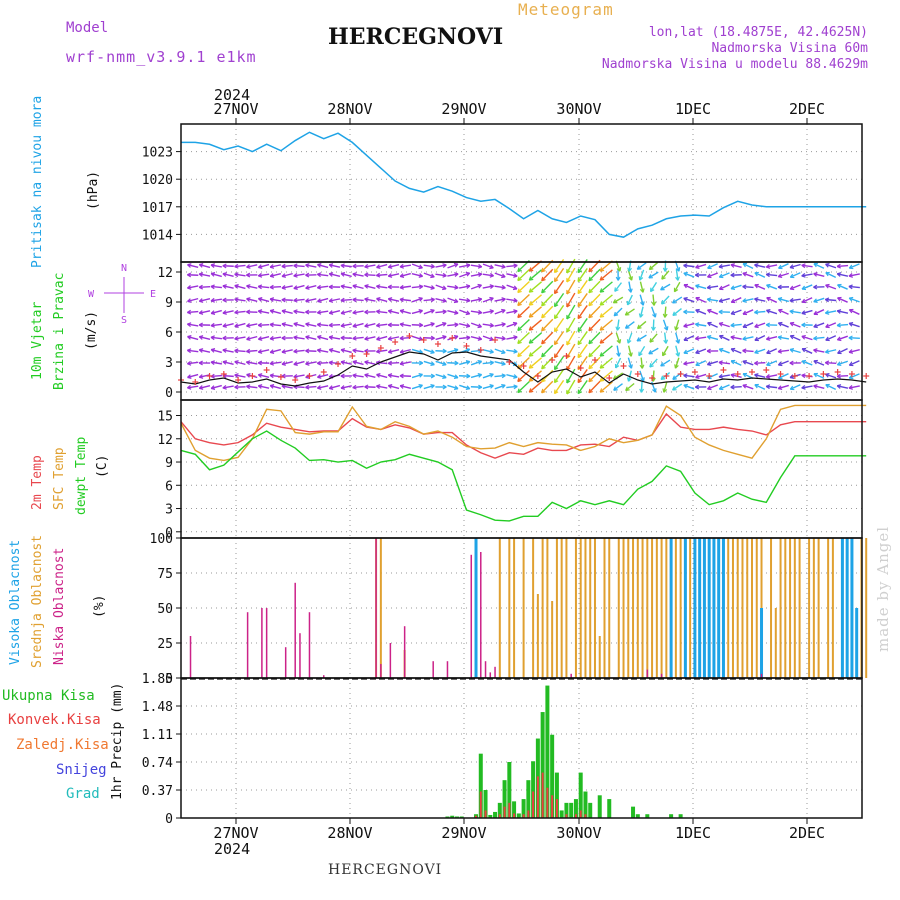  What do you see at coordinates (169, 393) in the screenshot?
I see `tick-label: 0` at bounding box center [169, 393].